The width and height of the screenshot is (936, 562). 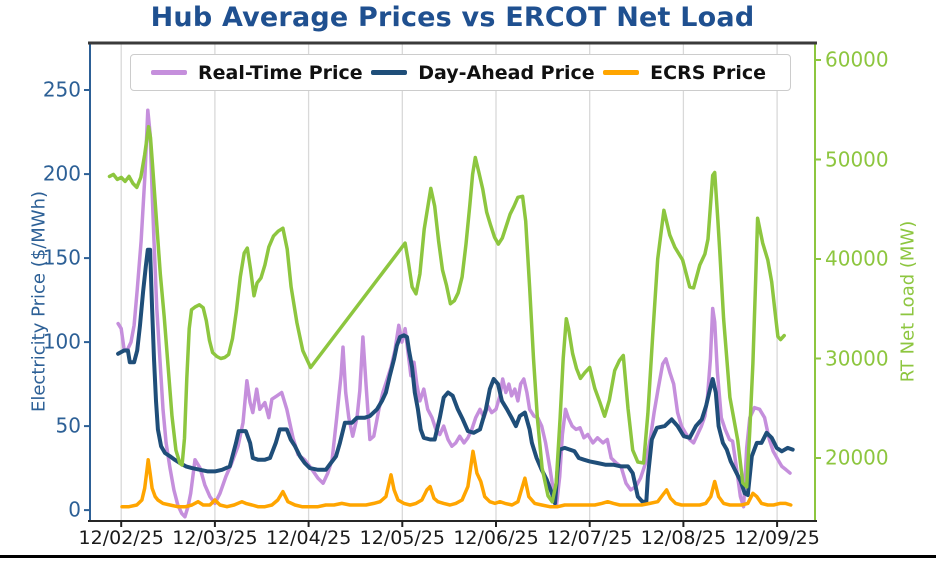 What do you see at coordinates (61, 341) in the screenshot?
I see `y-left-tick-label: 100` at bounding box center [61, 341].